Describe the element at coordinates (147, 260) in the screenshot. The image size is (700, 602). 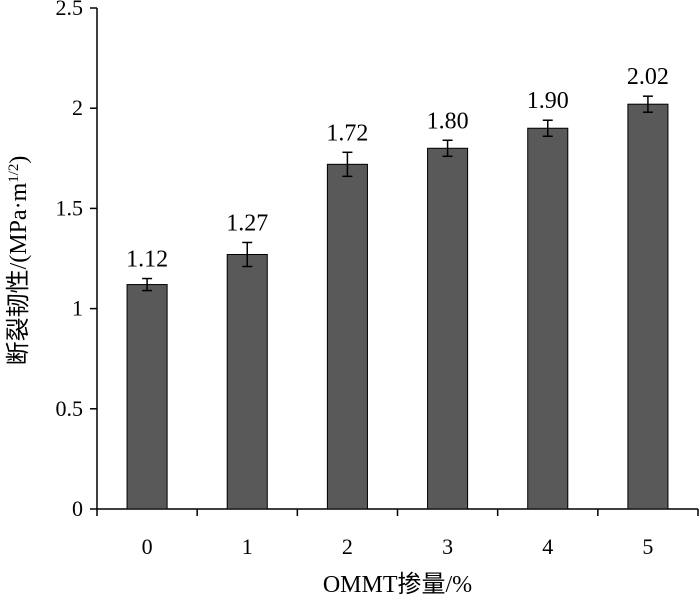
I see `data-label: 1.12` at that location.